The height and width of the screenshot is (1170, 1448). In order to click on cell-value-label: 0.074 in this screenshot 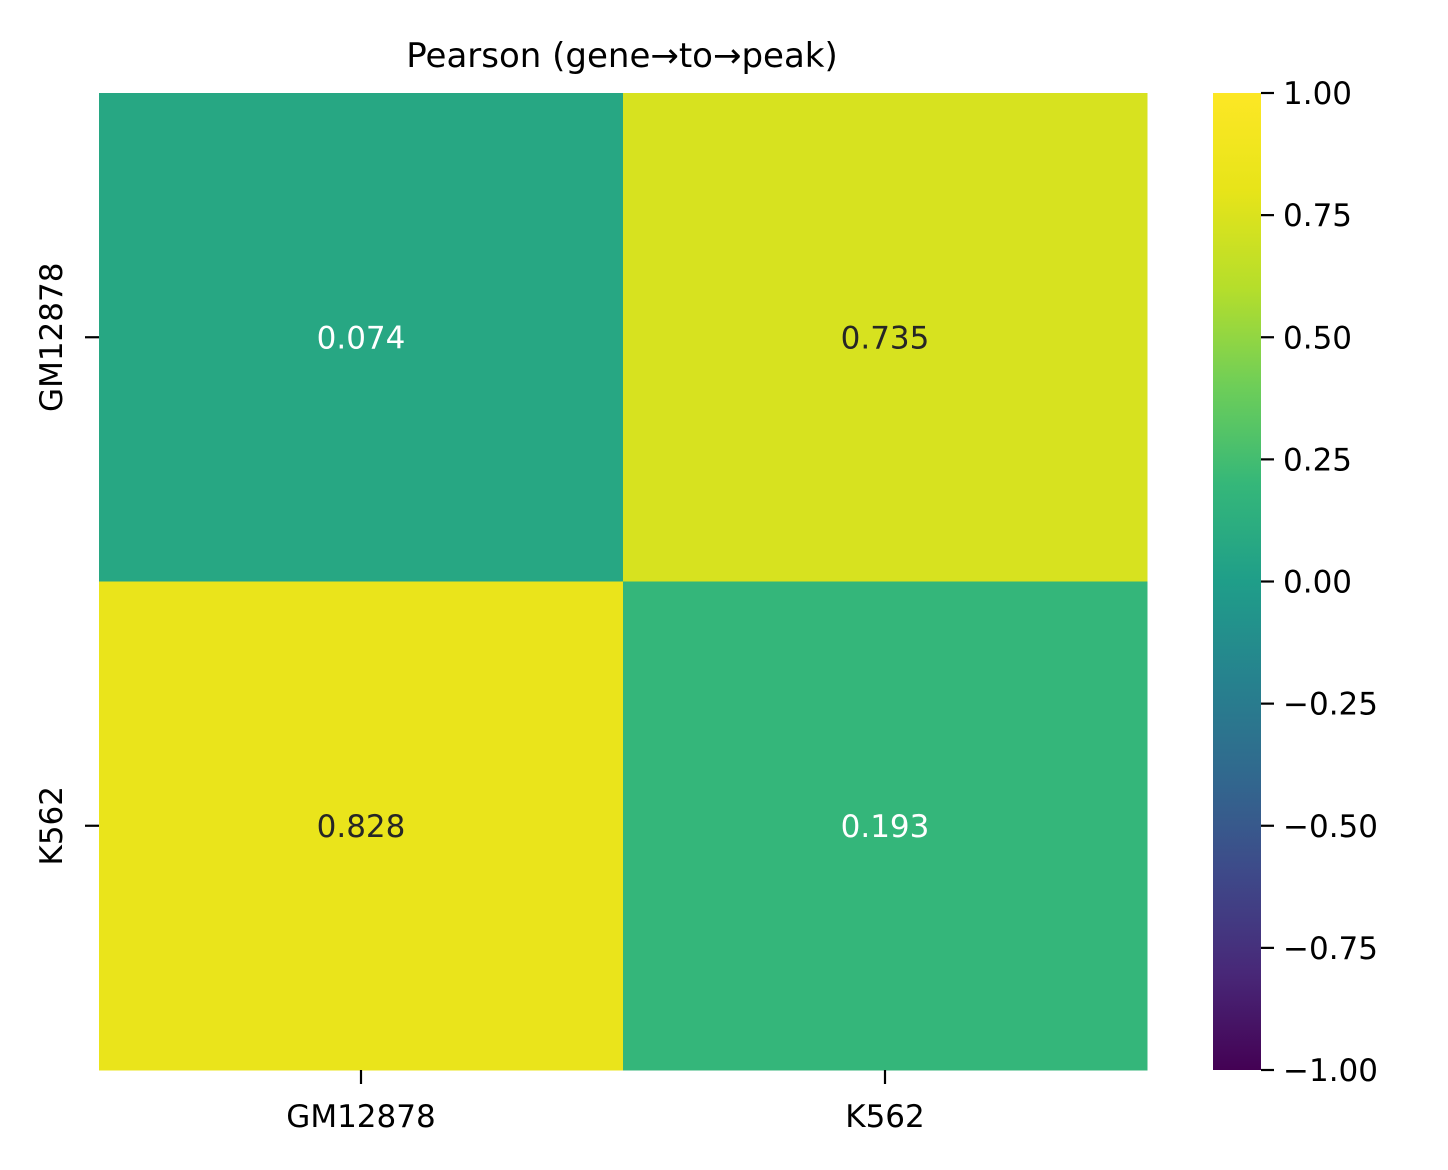, I will do `click(361, 338)`.